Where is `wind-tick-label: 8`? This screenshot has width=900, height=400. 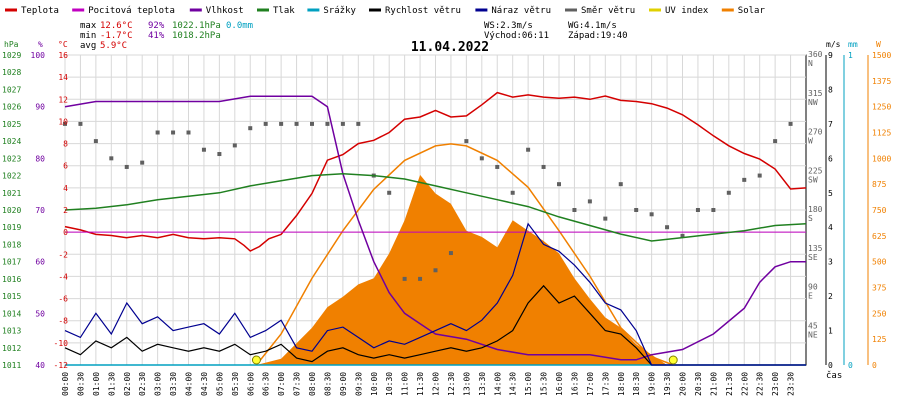
wind-tick-label: 8 is located at coordinates (830, 89).